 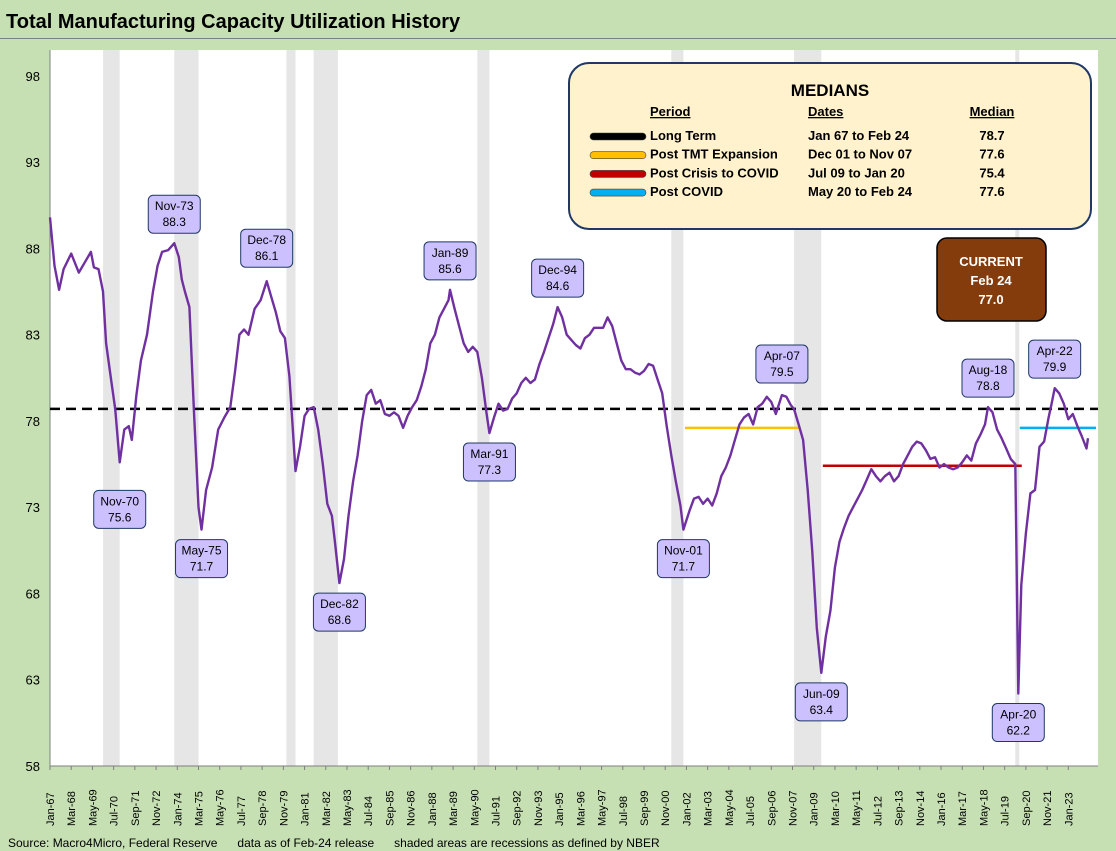 What do you see at coordinates (1018, 715) in the screenshot?
I see `callout-date: Apr-20` at bounding box center [1018, 715].